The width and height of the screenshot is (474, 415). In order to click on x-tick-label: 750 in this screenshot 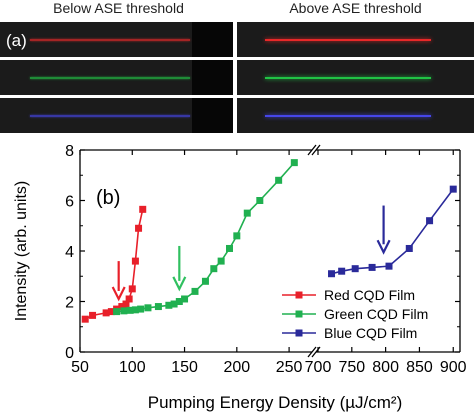, I will do `click(351, 367)`.